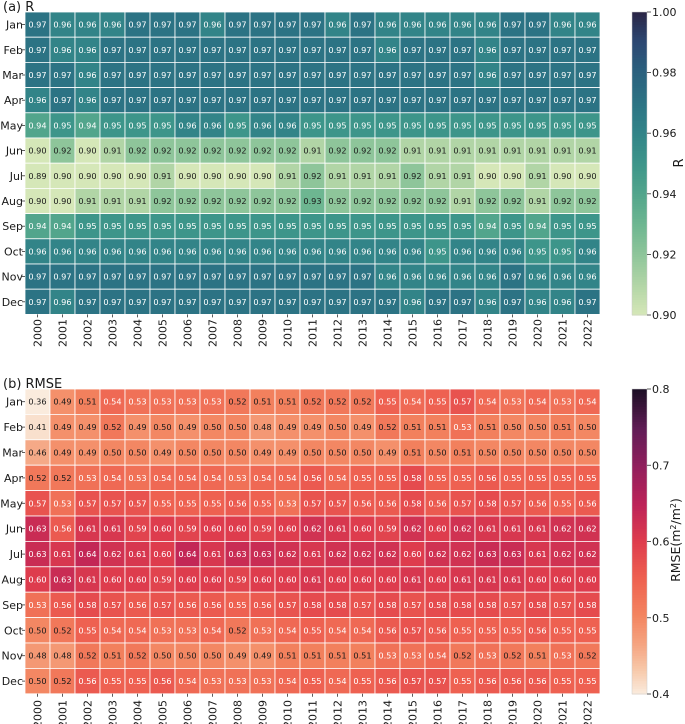 This screenshot has height=724, width=685. What do you see at coordinates (661, 465) in the screenshot?
I see `rmse-colorbar-tick-label: 0.7` at bounding box center [661, 465].